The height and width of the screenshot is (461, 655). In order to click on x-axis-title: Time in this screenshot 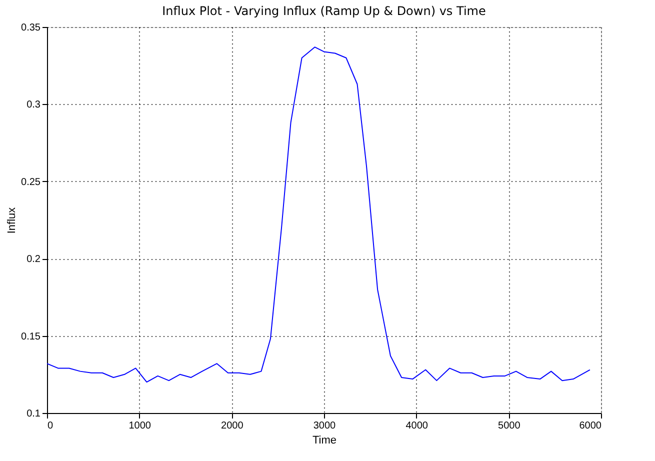, I will do `click(324, 440)`.